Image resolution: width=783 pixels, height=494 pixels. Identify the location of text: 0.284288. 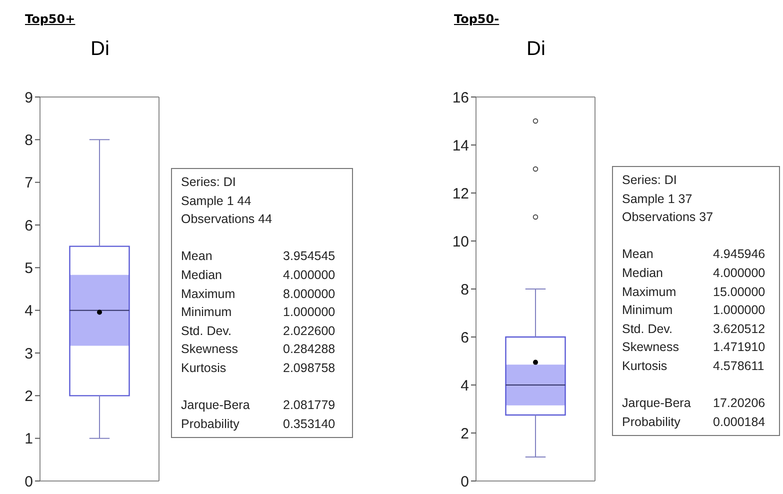
(309, 349).